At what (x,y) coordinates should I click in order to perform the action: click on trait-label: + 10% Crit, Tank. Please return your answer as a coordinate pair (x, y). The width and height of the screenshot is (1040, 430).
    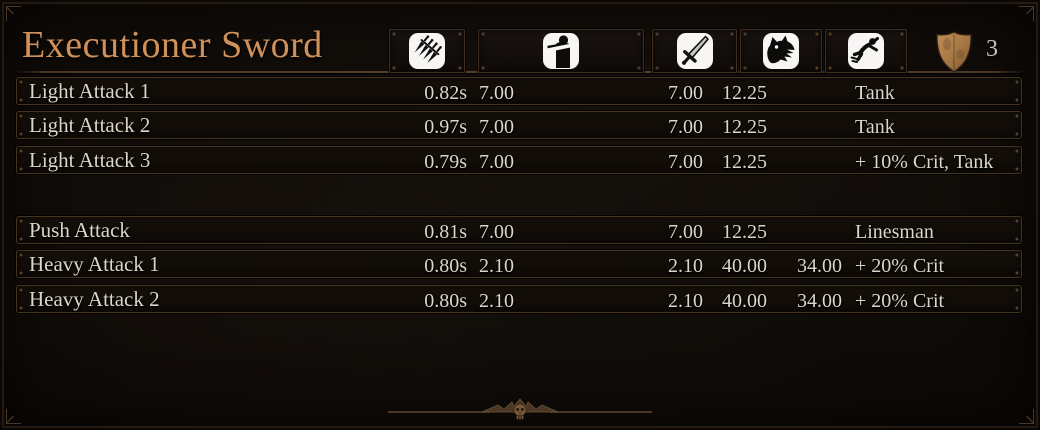
    Looking at the image, I should click on (924, 161).